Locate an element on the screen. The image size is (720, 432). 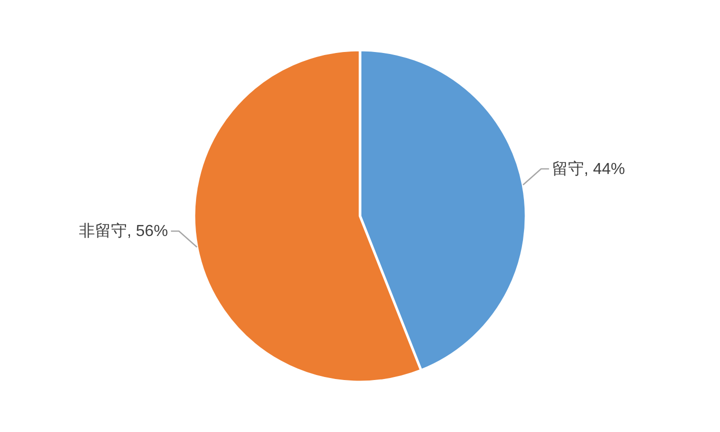
data-label: , 44% is located at coordinates (604, 169).